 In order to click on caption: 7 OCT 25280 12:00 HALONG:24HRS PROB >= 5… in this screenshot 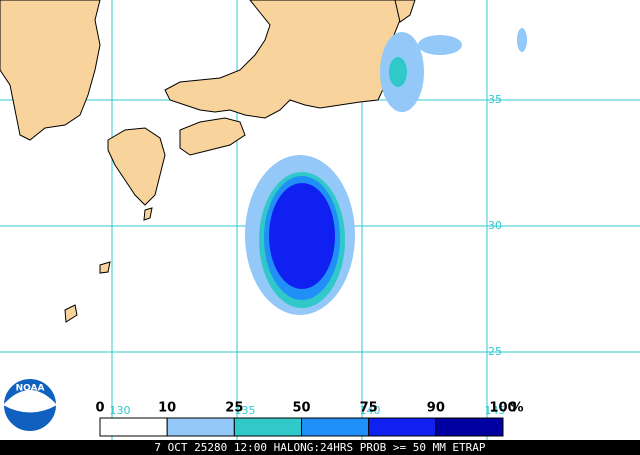, I will do `click(320, 447)`.